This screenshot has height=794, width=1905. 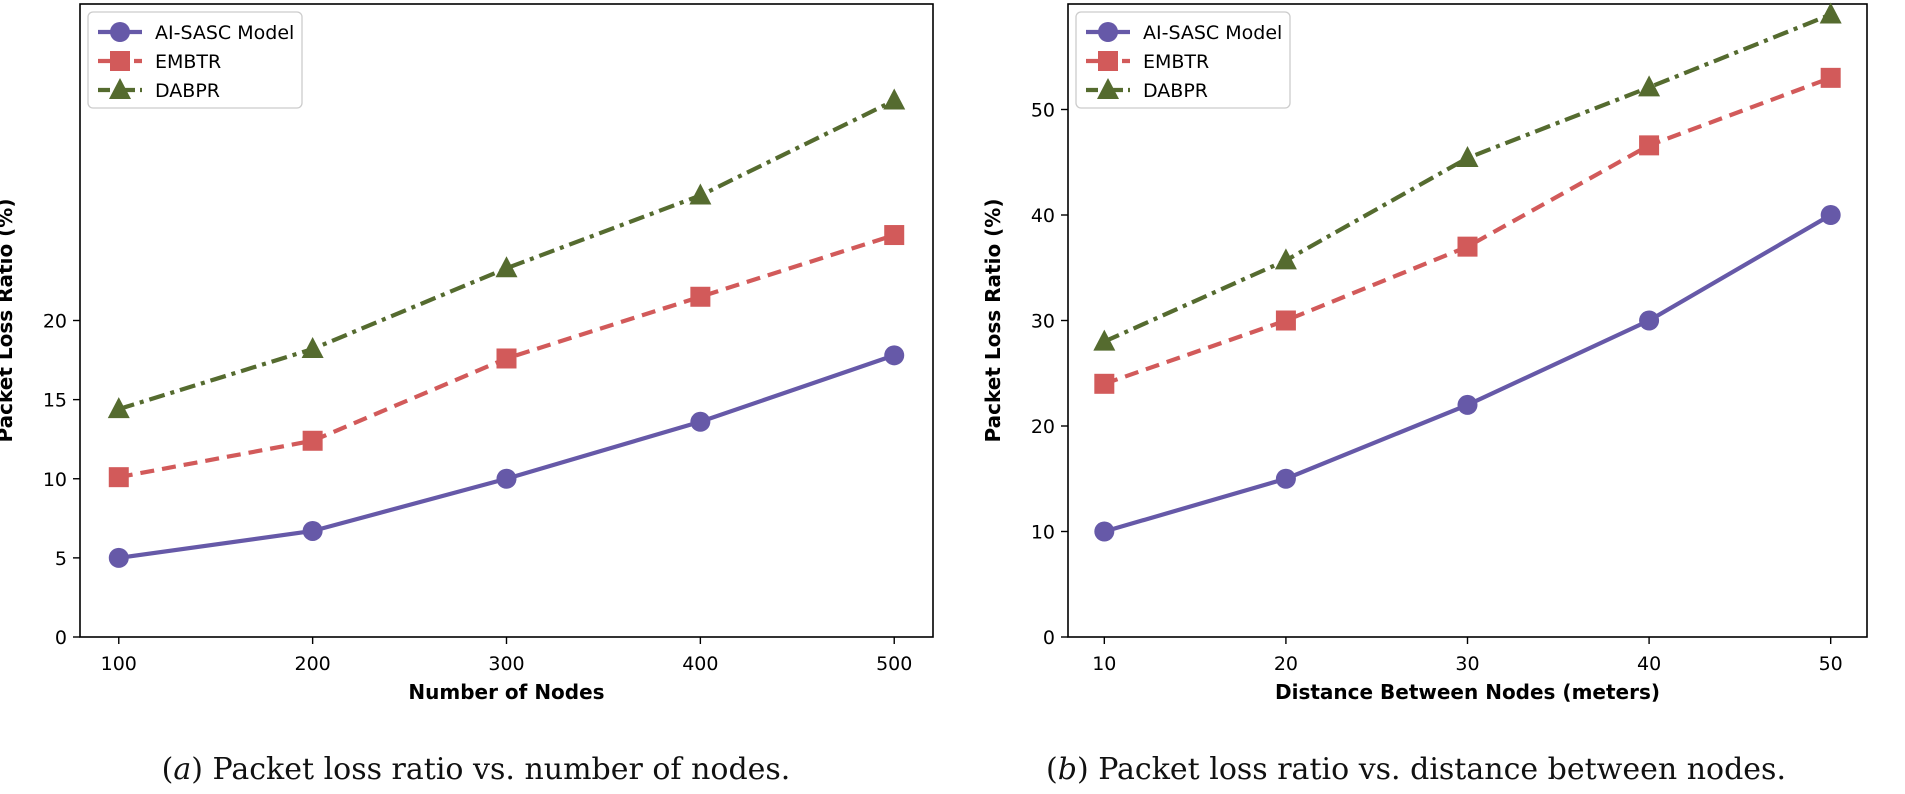 What do you see at coordinates (1467, 664) in the screenshot?
I see `chart-b-xtick-label-2: 30` at bounding box center [1467, 664].